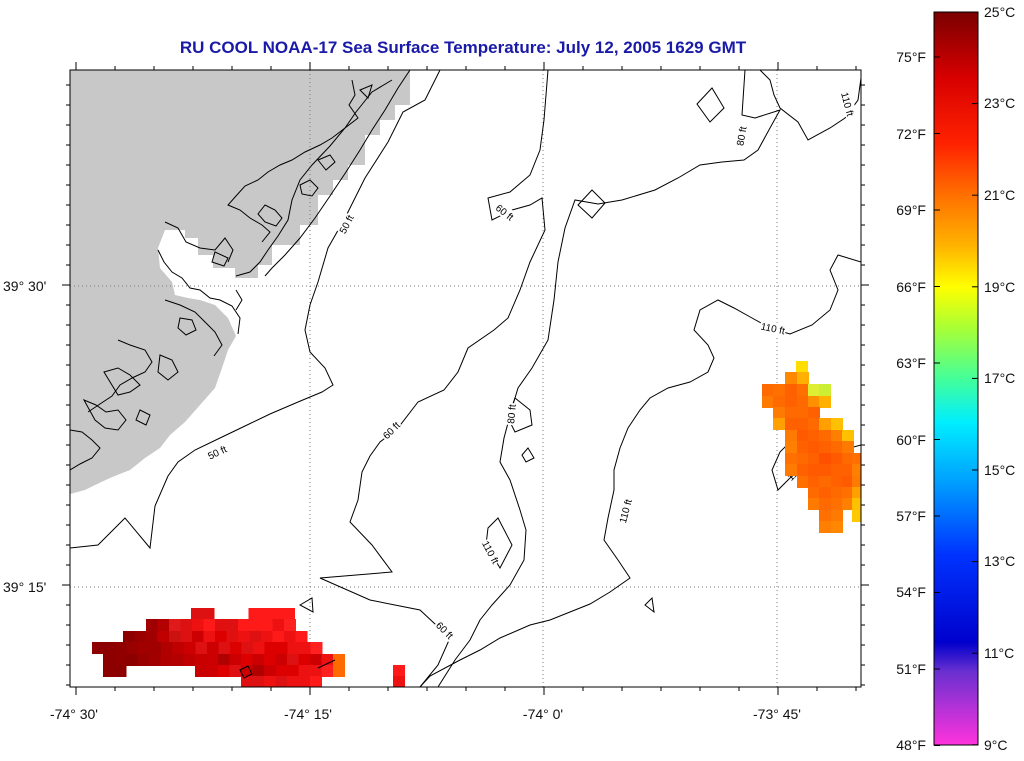 The image size is (1024, 761). Describe the element at coordinates (911, 669) in the screenshot. I see `cb-f-51: 51°F` at that location.